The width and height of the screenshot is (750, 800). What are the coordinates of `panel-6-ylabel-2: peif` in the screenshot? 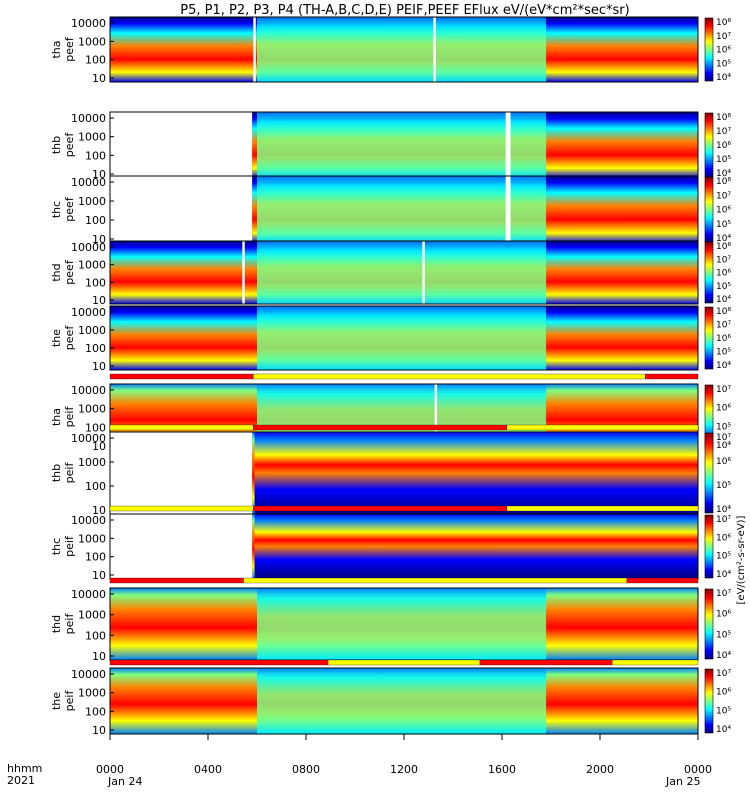 It's located at (69, 417).